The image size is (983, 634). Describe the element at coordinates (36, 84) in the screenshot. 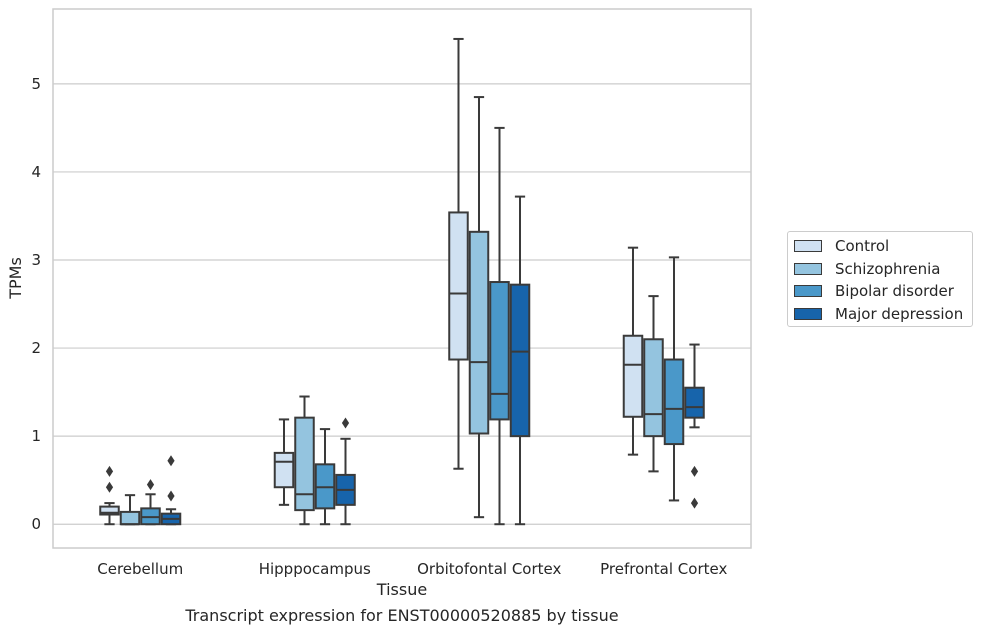

I see `y-tick-label: 5` at that location.